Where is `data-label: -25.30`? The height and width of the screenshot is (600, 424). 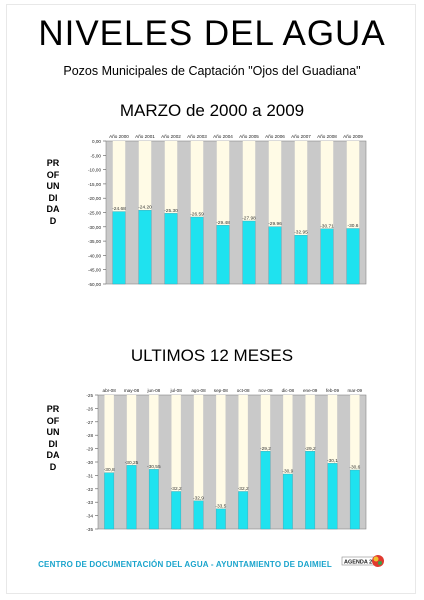 data-label: -25.30 is located at coordinates (171, 211).